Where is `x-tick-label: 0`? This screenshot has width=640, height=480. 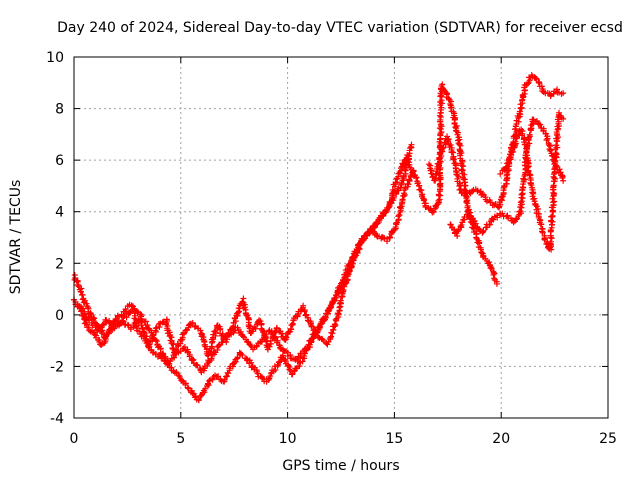
x-tick-label: 0 is located at coordinates (74, 439).